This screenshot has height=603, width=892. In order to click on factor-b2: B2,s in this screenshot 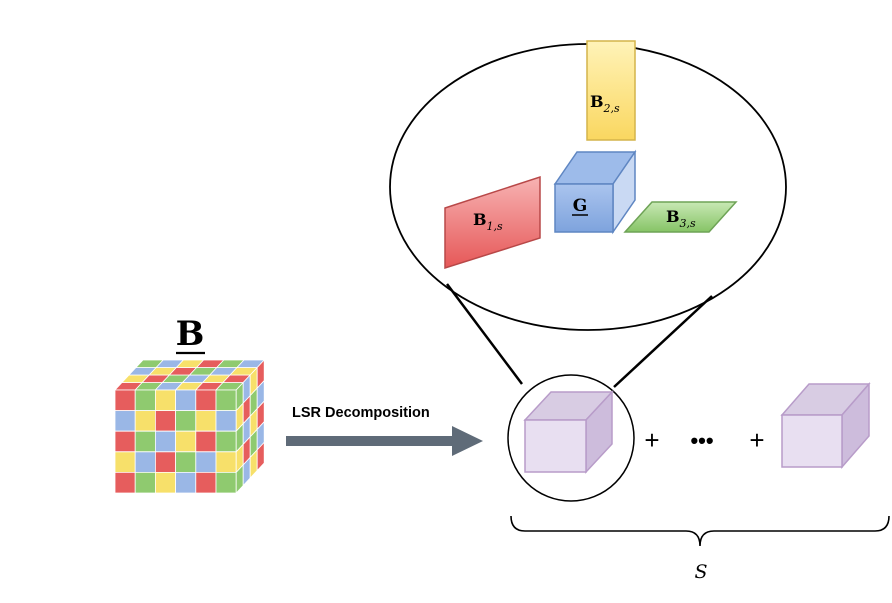, I will do `click(611, 90)`.